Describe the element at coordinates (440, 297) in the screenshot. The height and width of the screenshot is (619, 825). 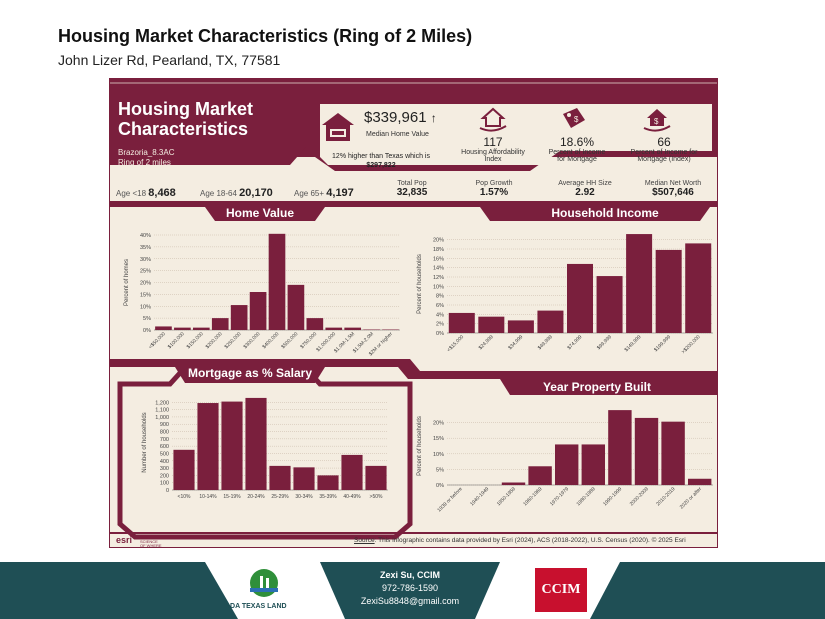
I see `y-tick-label: 8%` at that location.